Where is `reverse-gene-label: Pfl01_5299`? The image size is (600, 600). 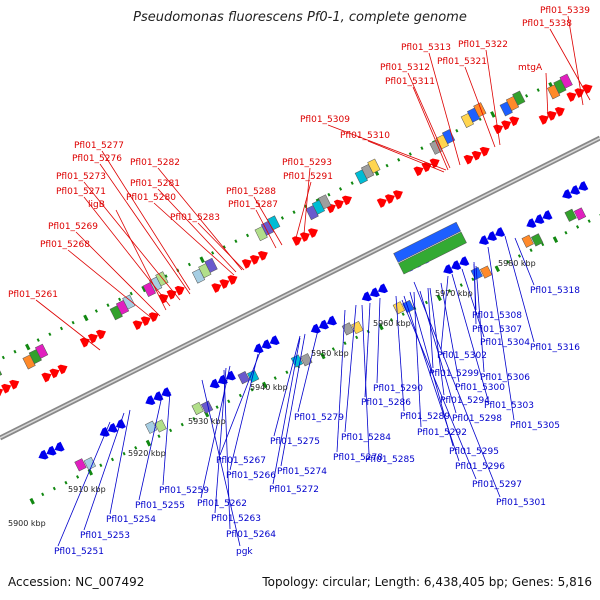 reverse-gene-label: Pfl01_5299 is located at coordinates (454, 374).